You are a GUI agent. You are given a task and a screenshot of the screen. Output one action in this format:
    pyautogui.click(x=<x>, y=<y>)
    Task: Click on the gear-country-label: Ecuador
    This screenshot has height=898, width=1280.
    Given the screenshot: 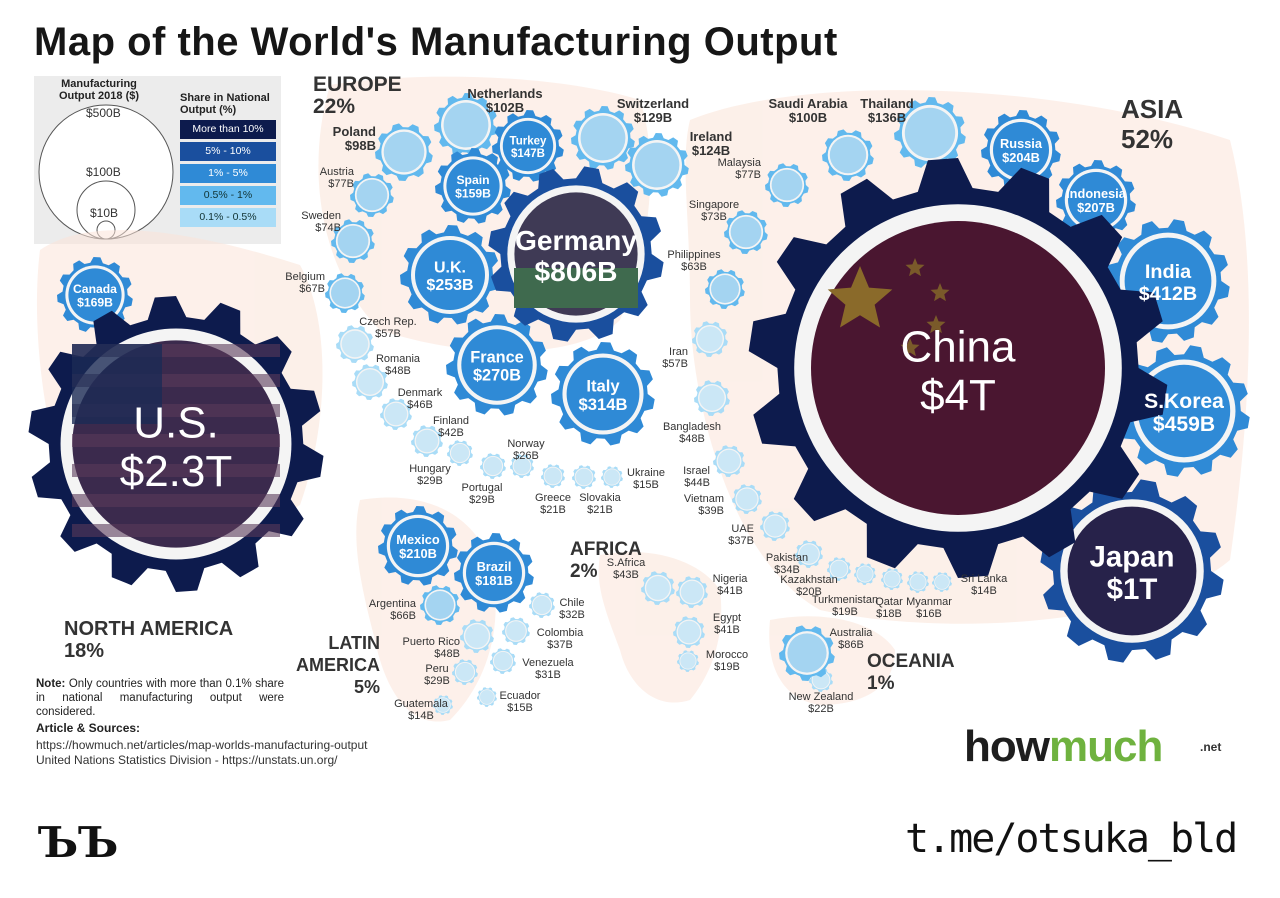 What is the action you would take?
    pyautogui.click(x=520, y=696)
    